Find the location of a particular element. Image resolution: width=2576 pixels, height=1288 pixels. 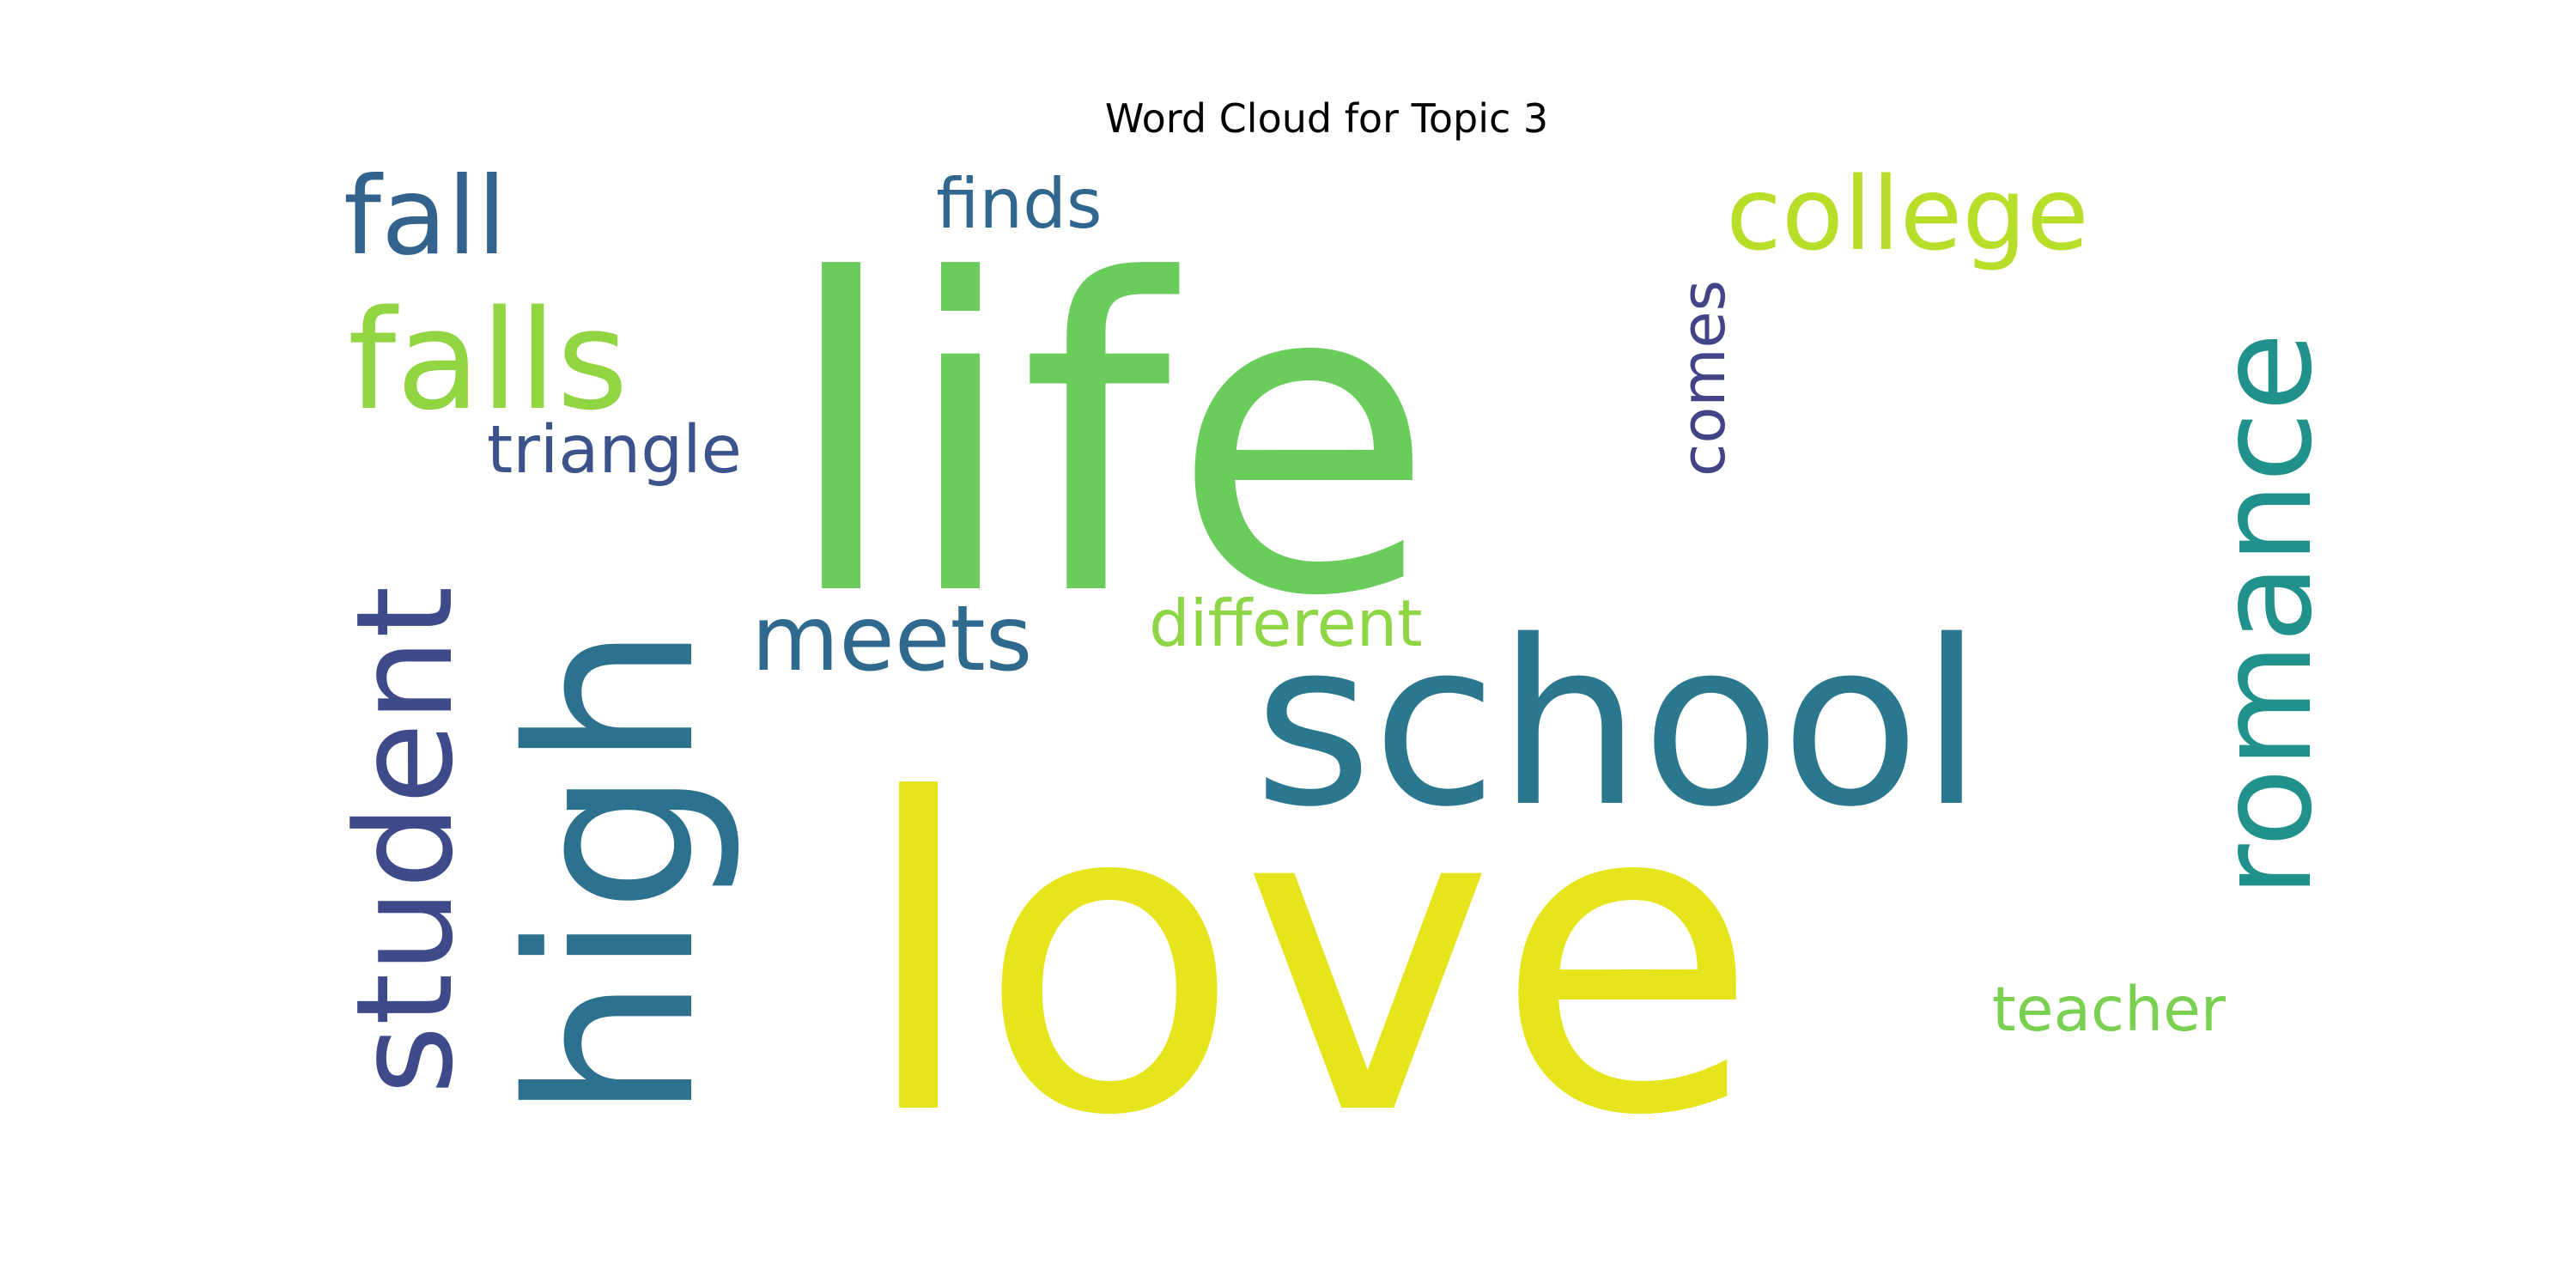

word-teacher: teacher is located at coordinates (2109, 1009).